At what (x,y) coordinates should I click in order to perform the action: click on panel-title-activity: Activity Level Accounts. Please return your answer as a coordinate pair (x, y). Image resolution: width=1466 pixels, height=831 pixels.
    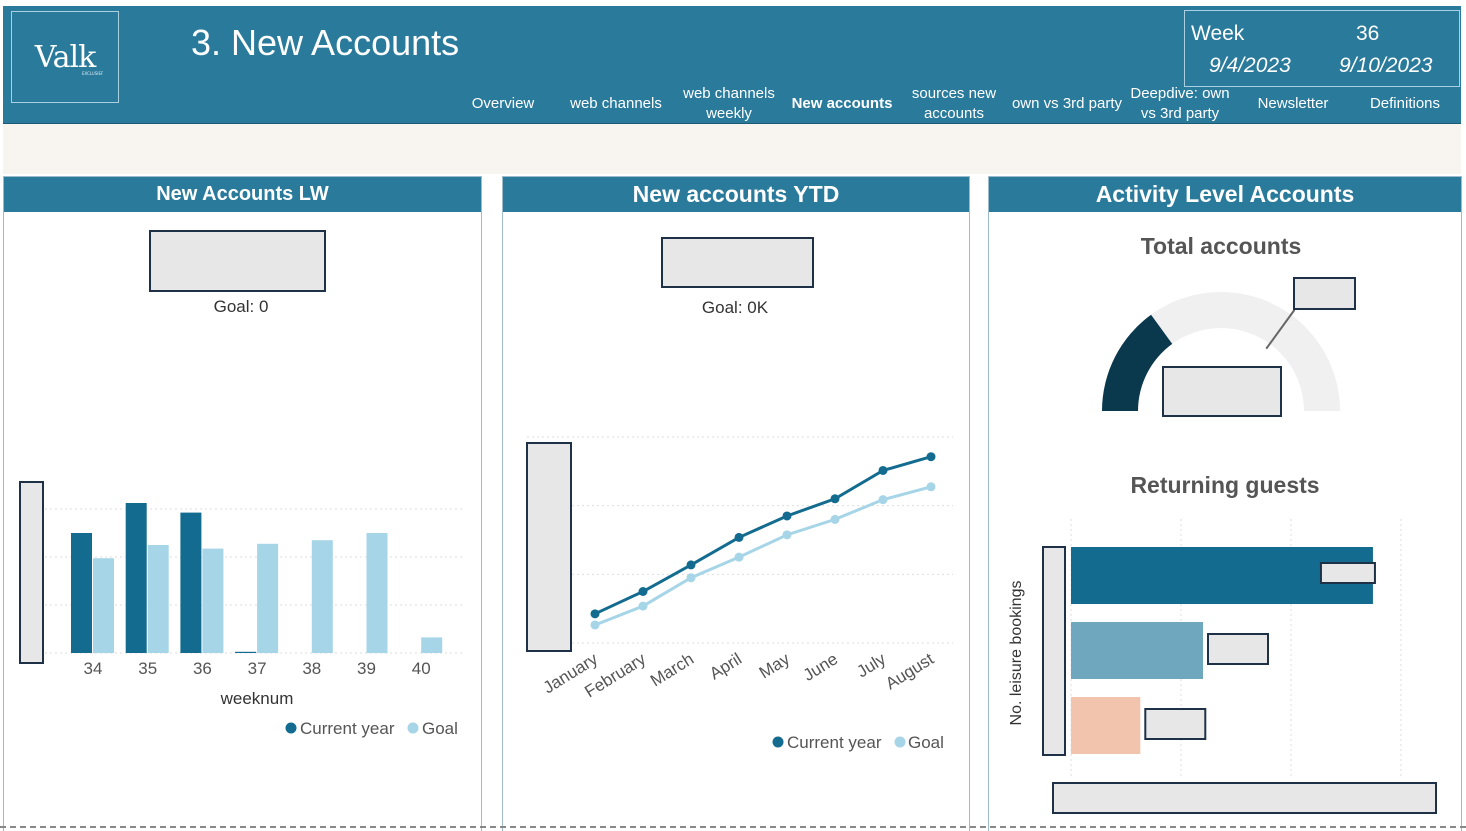
    Looking at the image, I should click on (1225, 194).